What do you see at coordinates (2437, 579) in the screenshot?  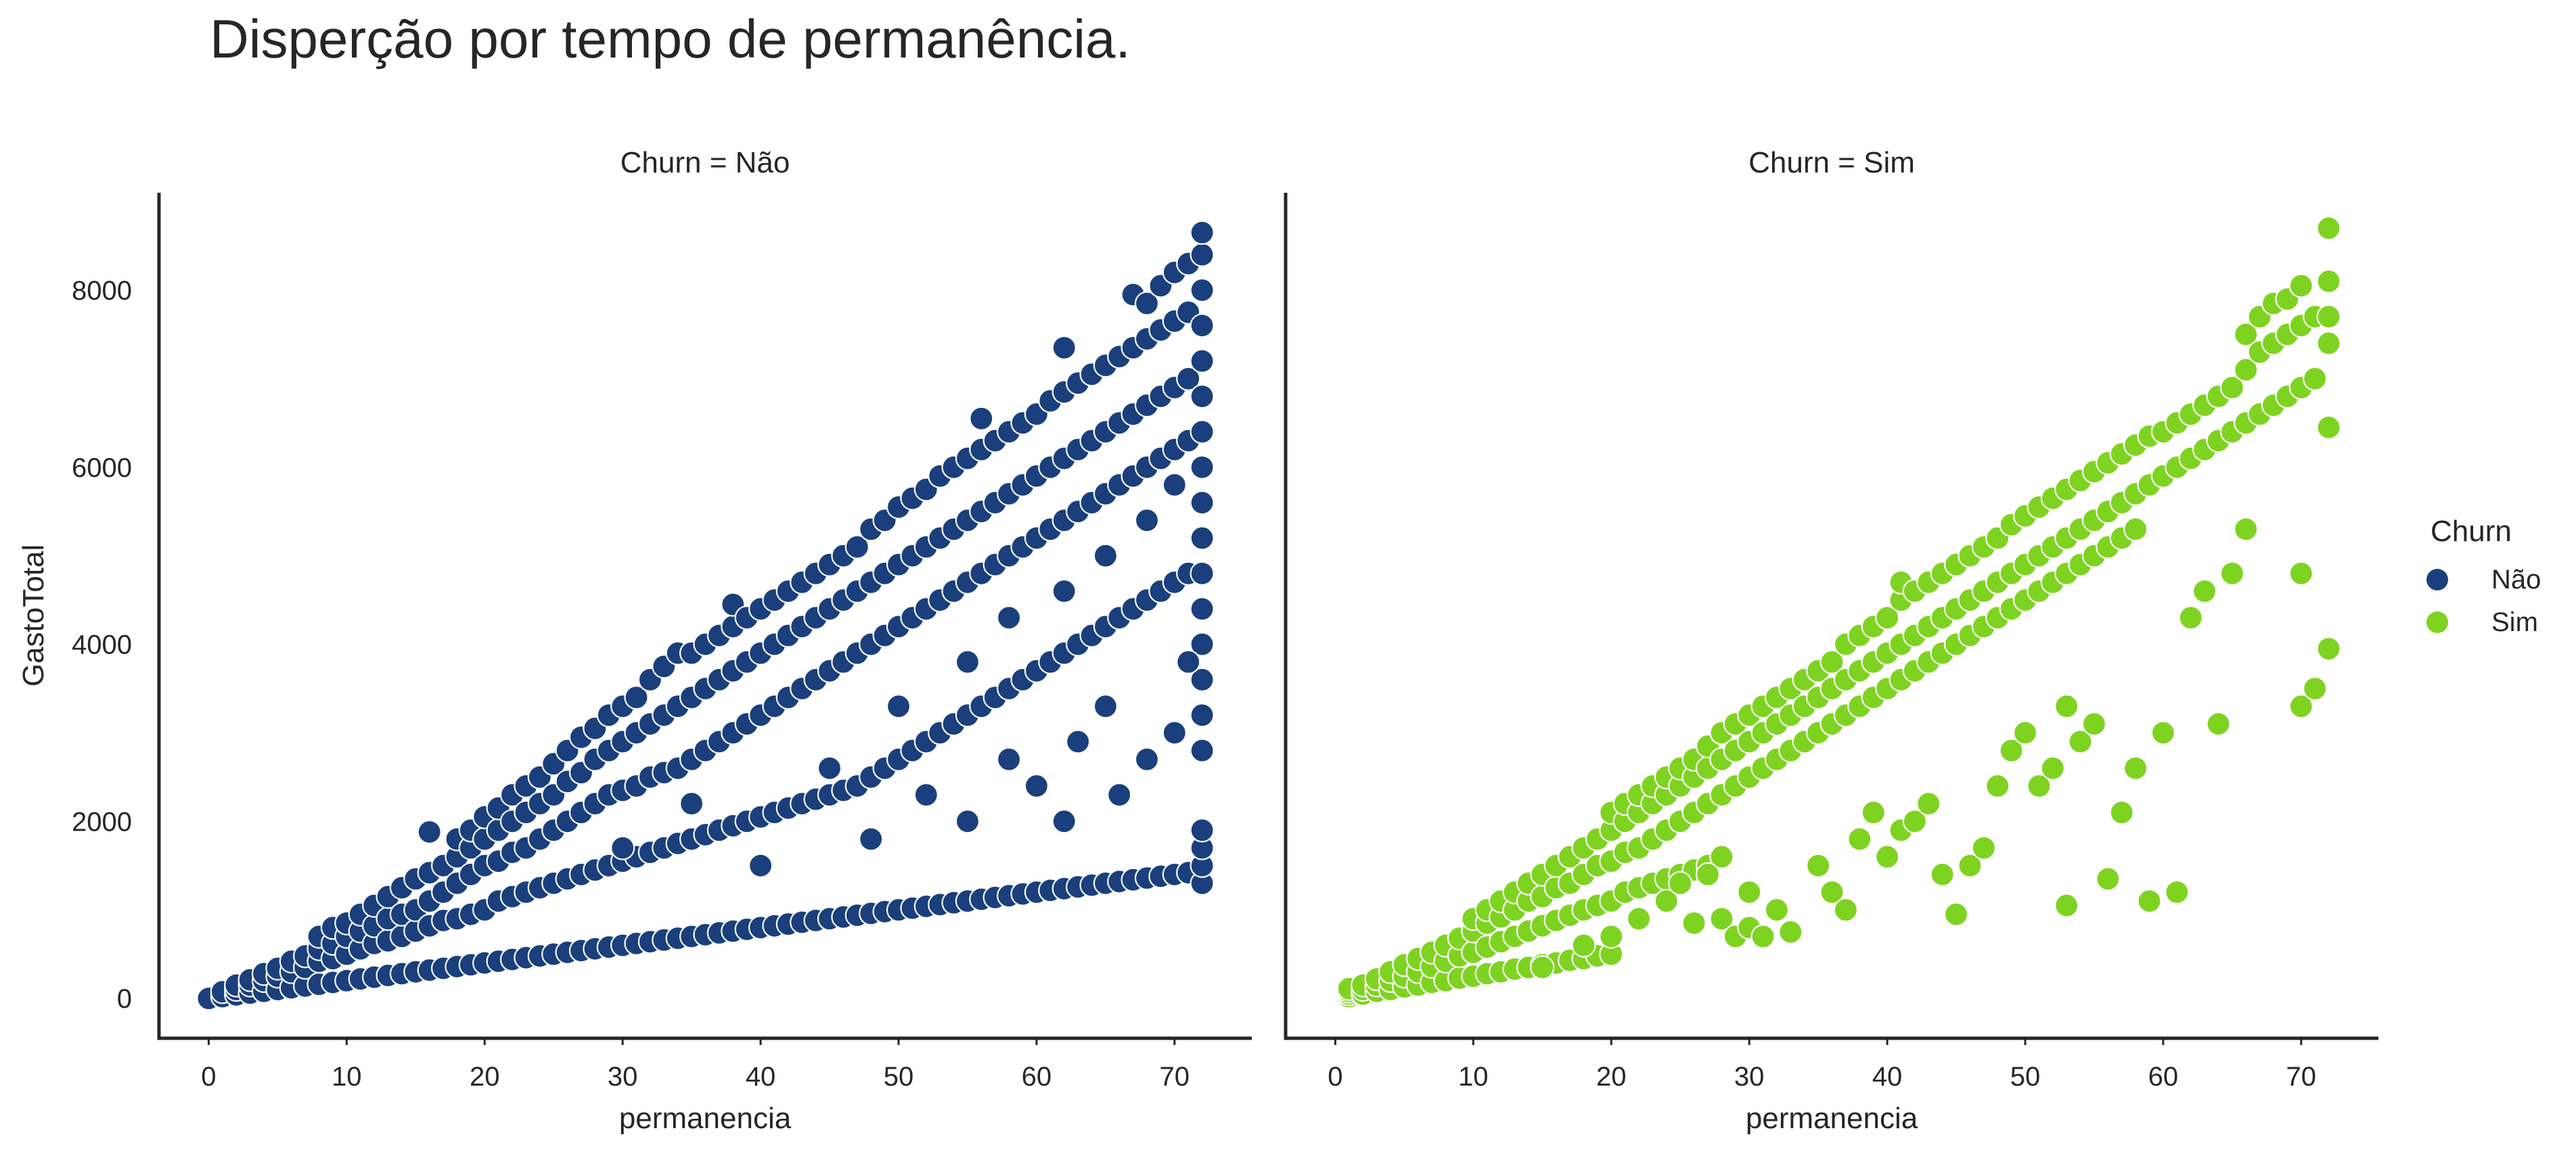 I see `legend-marker-nao` at bounding box center [2437, 579].